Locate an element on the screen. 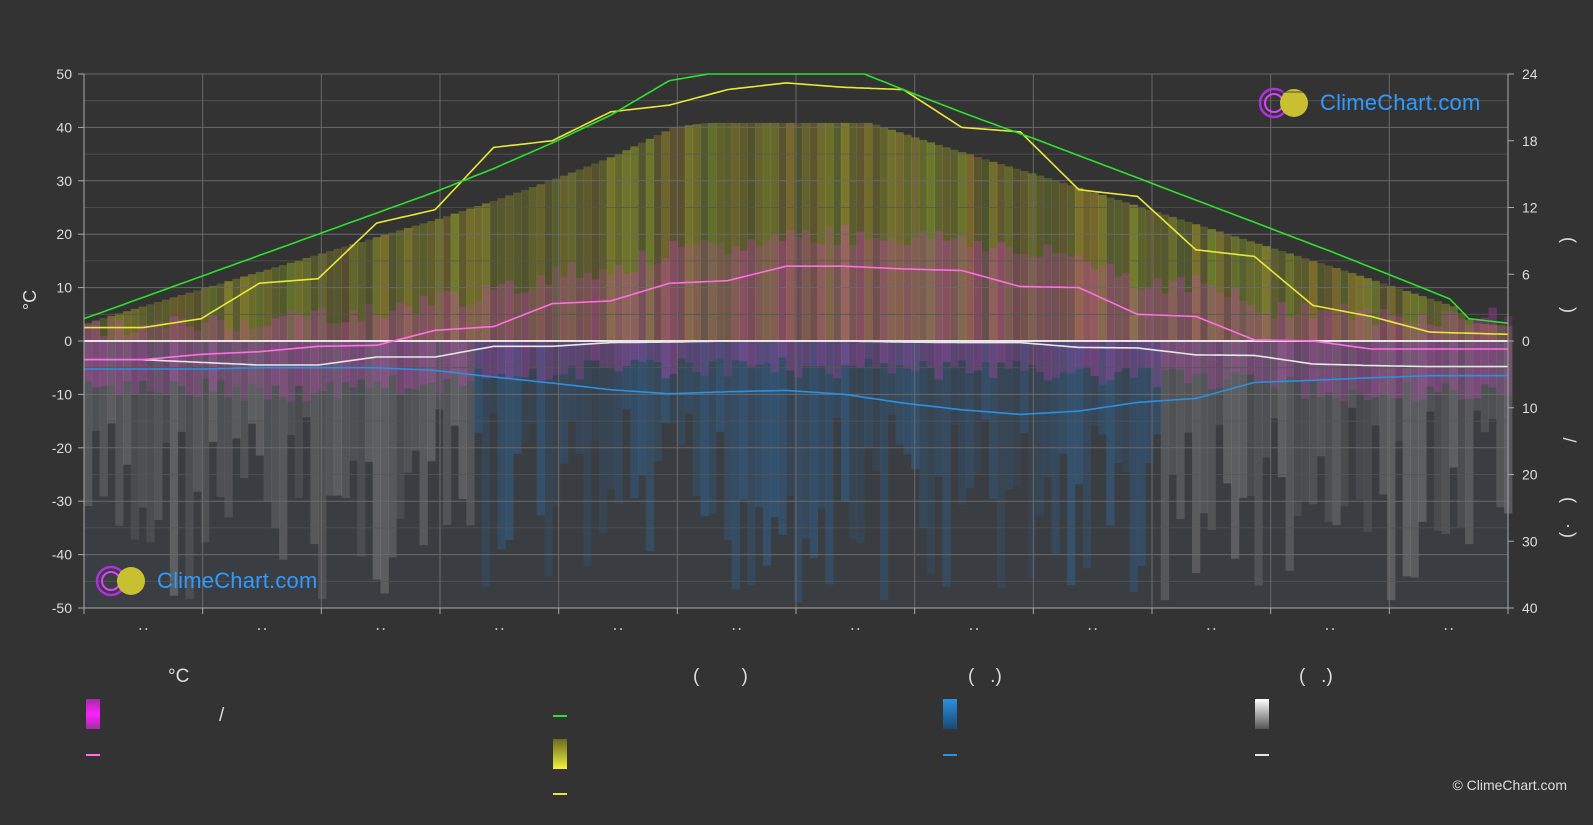  left-tick-label: 0 is located at coordinates (68, 341).